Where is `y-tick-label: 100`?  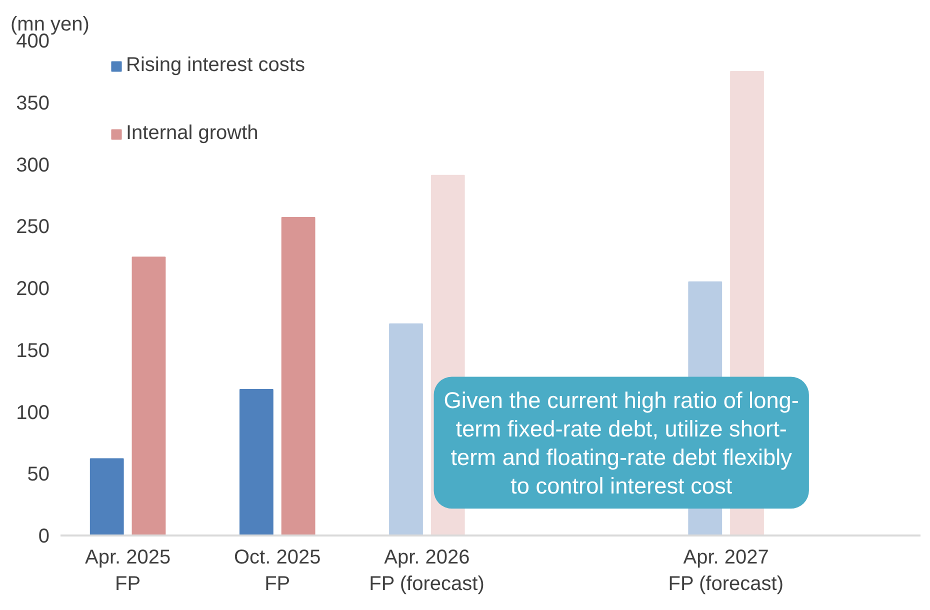 y-tick-label: 100 is located at coordinates (33, 413).